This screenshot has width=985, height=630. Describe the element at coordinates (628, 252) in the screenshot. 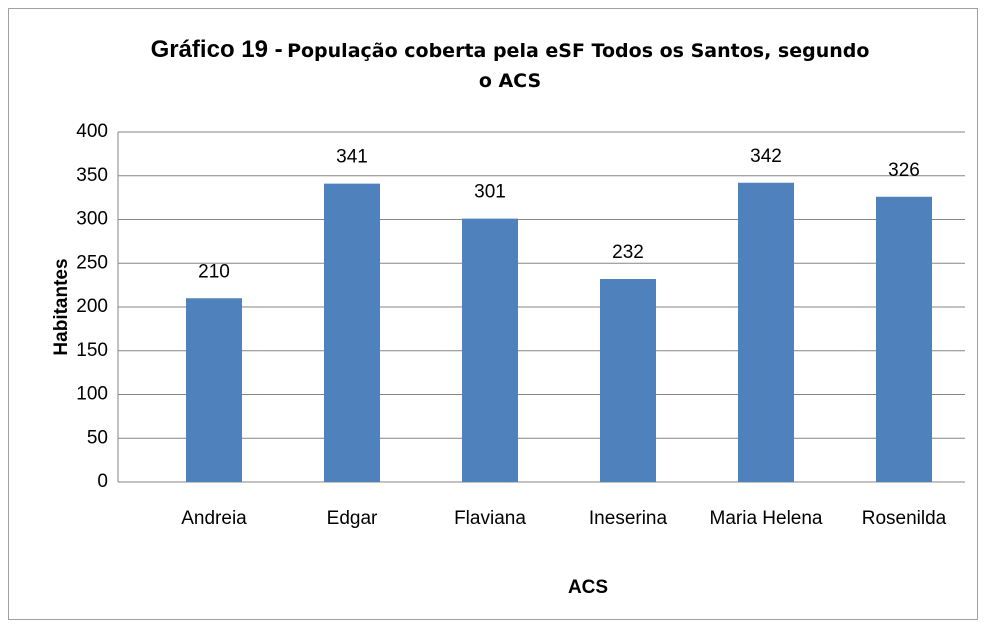

I see `value-label: 232` at that location.